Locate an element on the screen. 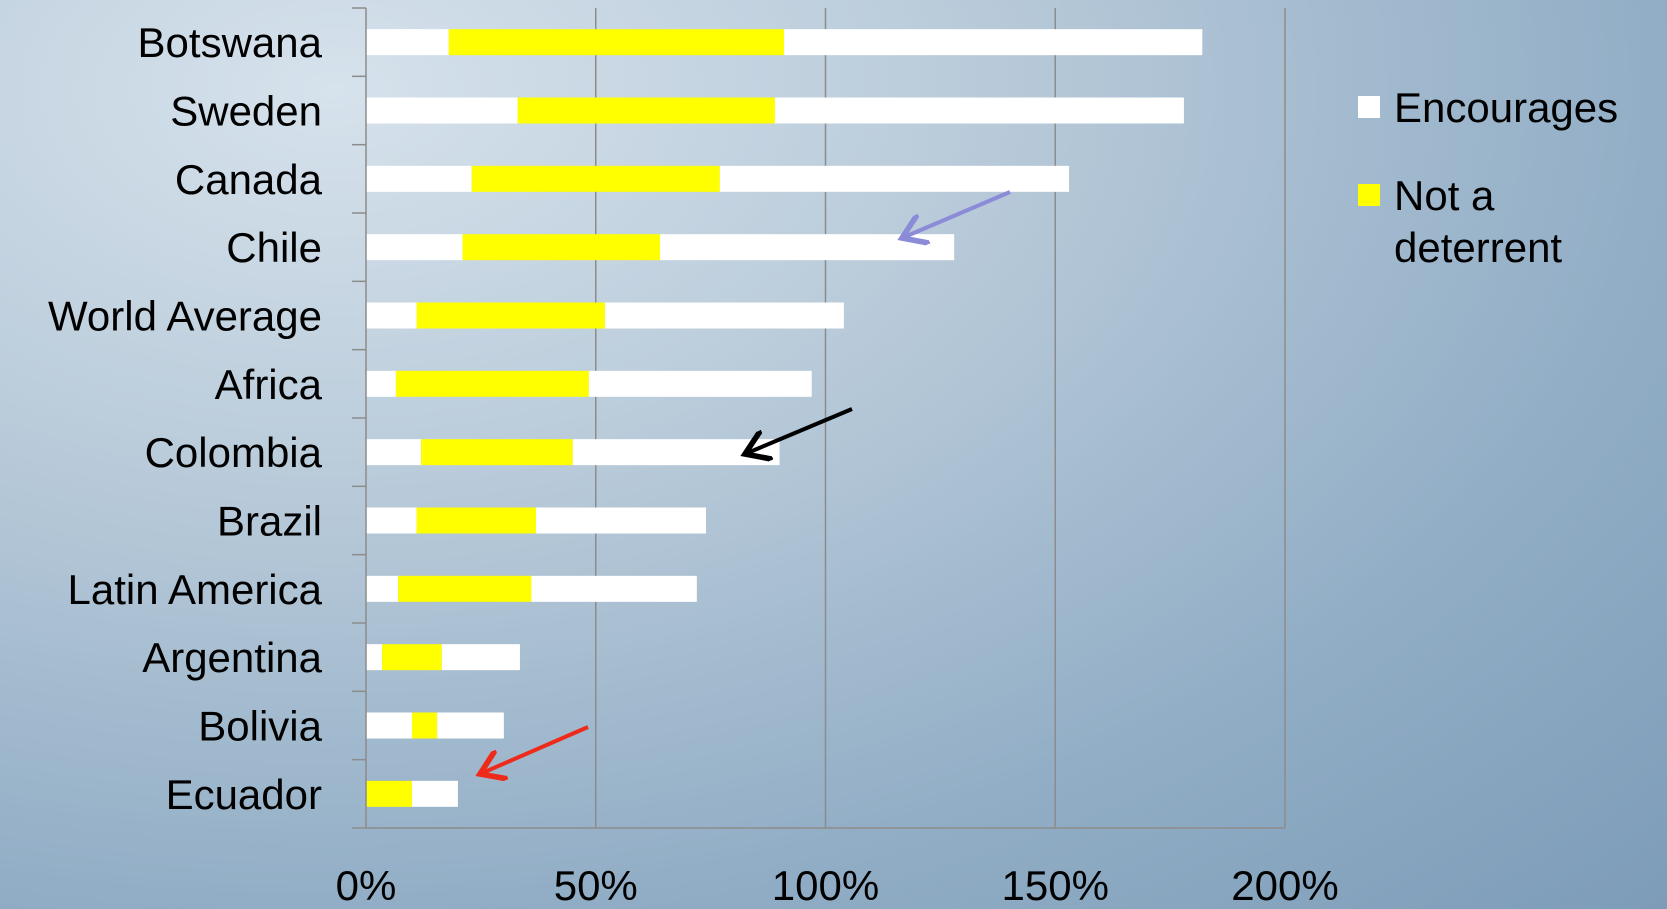 Image resolution: width=1667 pixels, height=909 pixels. tick-labels: 0% 50% 100% 150% 200% is located at coordinates (837, 885).